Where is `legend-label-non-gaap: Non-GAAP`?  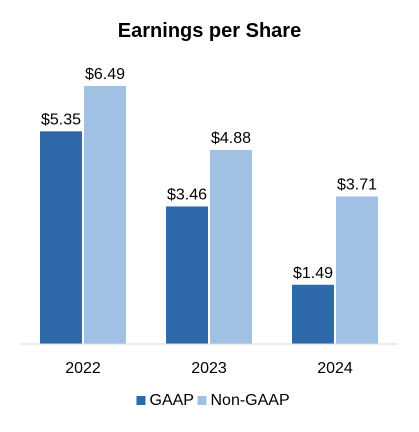
legend-label-non-gaap: Non-GAAP is located at coordinates (250, 400).